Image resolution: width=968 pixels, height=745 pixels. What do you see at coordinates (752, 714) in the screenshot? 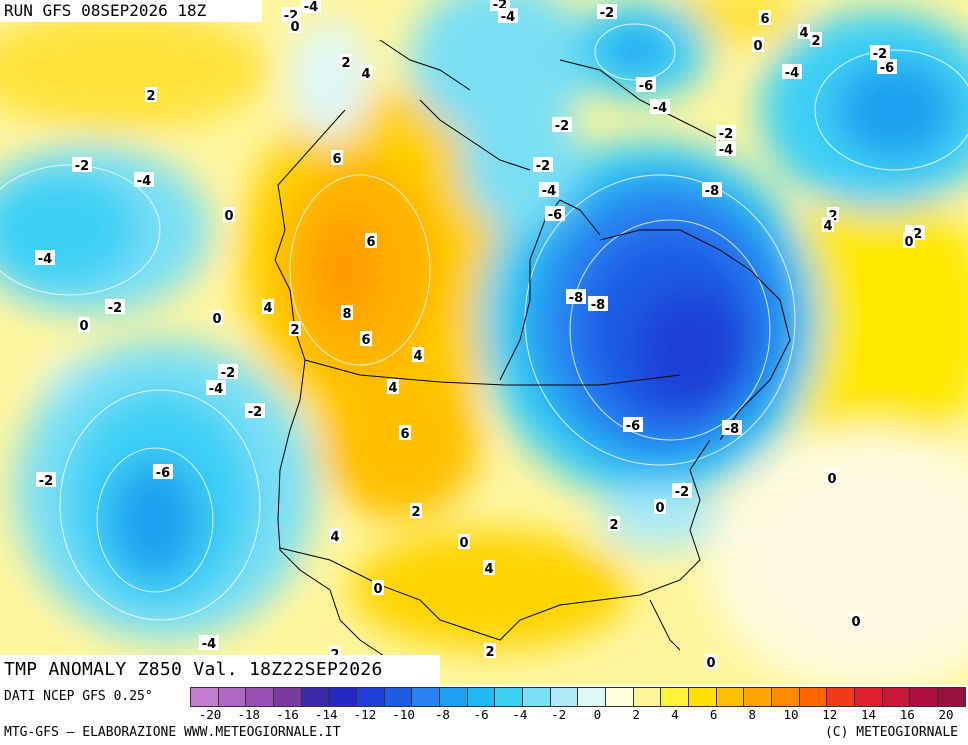
I see `scale-tick-label: 8` at bounding box center [752, 714].